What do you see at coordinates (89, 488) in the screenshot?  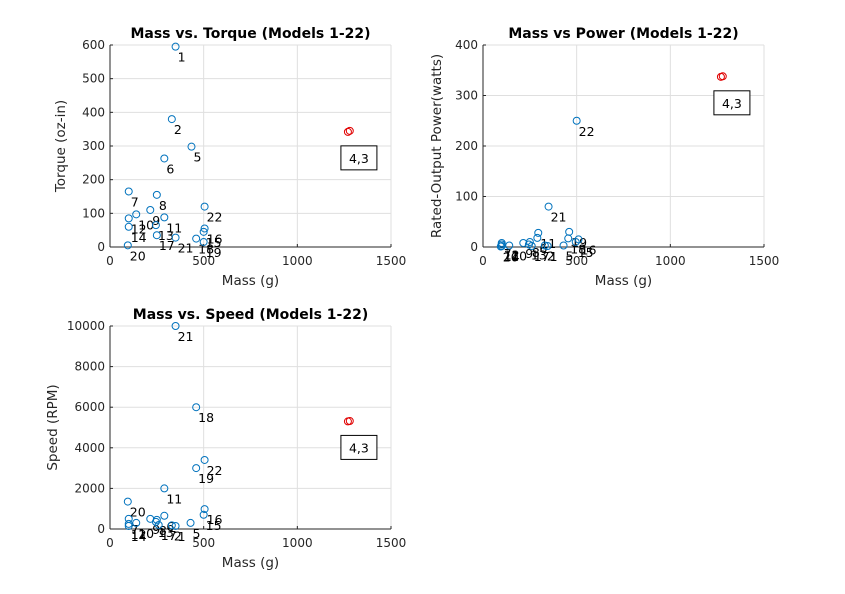 I see `y-tick-label: 2000` at bounding box center [89, 488].